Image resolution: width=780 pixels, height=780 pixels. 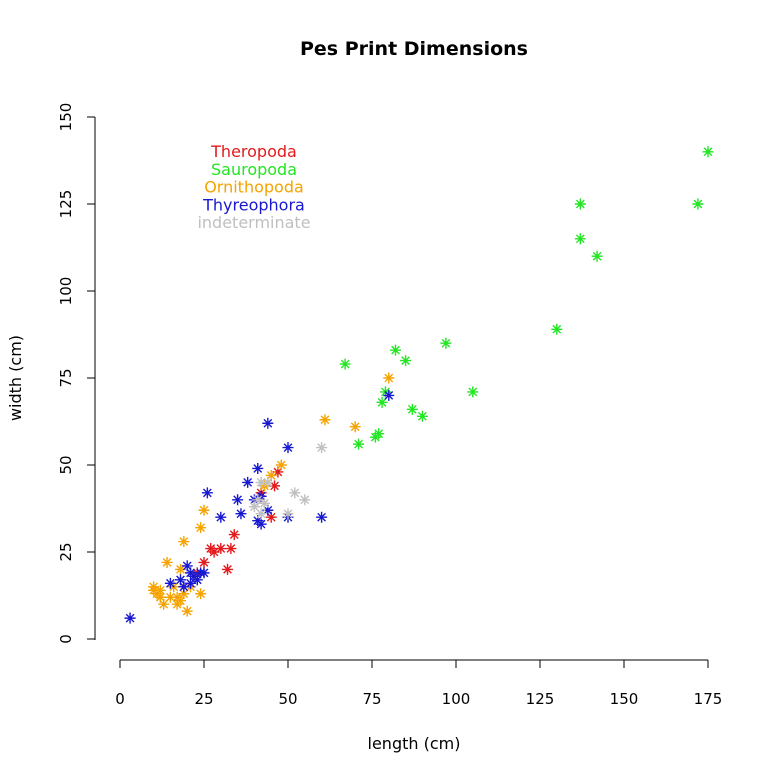 What do you see at coordinates (708, 699) in the screenshot?
I see `x-tick-label: 175` at bounding box center [708, 699].